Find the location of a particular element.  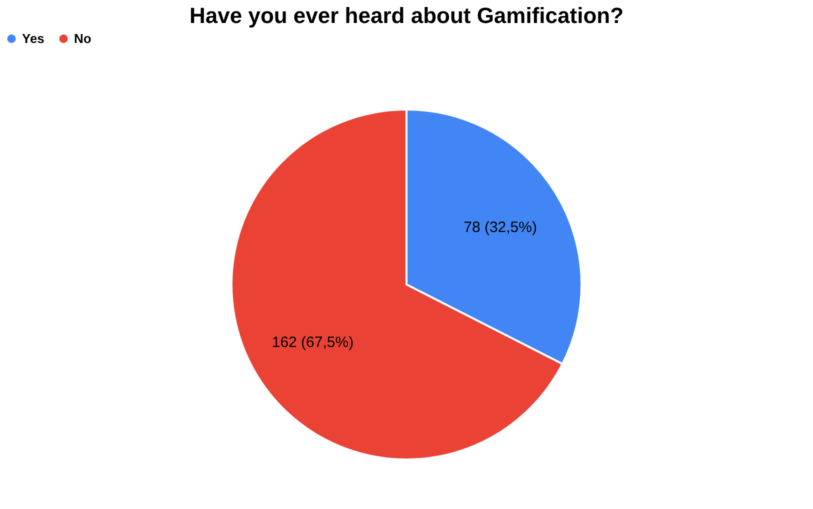

data-label: 162 (67,5%) is located at coordinates (313, 342).